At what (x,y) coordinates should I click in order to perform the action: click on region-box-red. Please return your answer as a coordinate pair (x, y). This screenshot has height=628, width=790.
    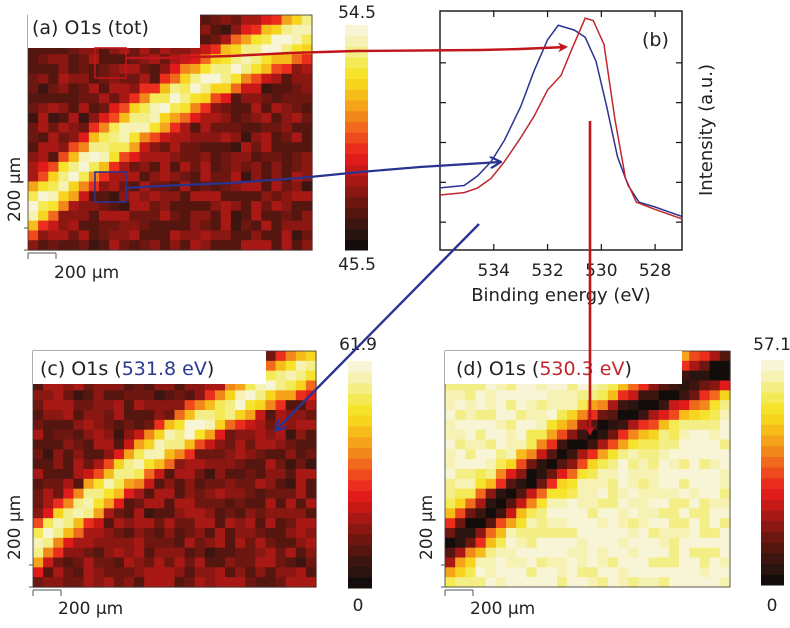
    Looking at the image, I should click on (110, 63).